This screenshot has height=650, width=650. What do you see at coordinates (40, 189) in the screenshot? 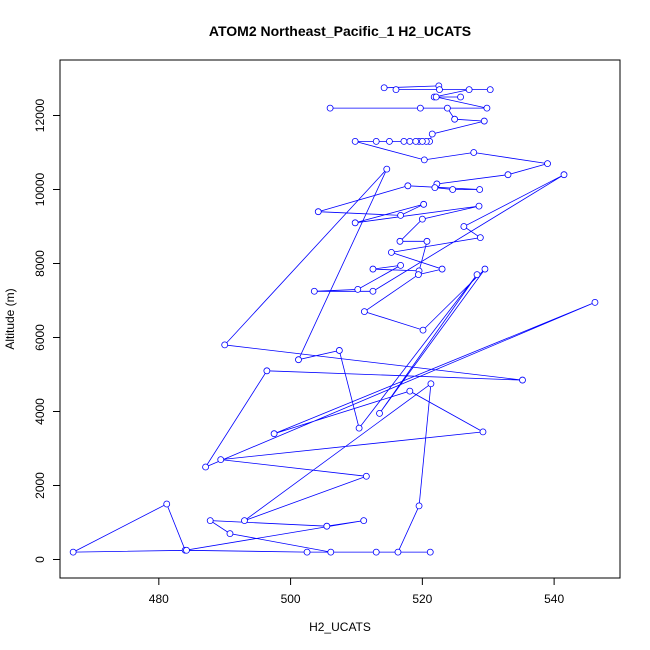
I see `y-tick-label: 10000` at bounding box center [40, 189].